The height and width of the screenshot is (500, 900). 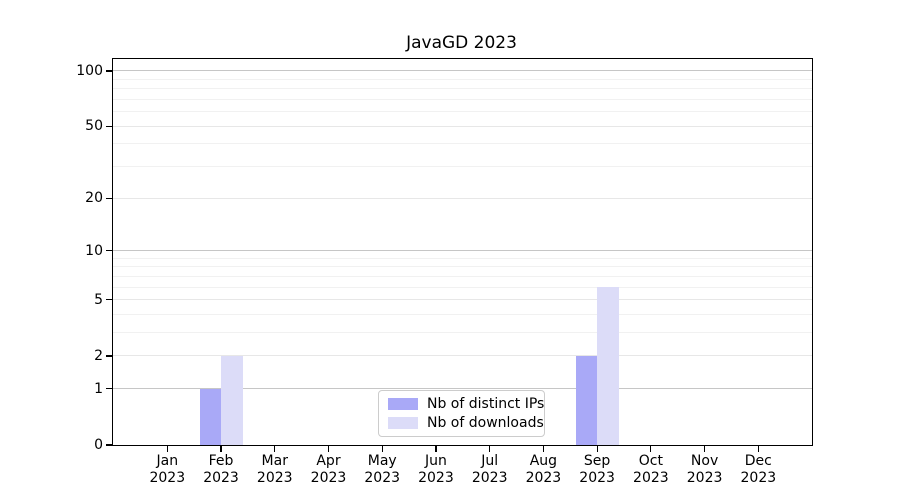 What do you see at coordinates (94, 126) in the screenshot?
I see `y-tick-label: 50` at bounding box center [94, 126].